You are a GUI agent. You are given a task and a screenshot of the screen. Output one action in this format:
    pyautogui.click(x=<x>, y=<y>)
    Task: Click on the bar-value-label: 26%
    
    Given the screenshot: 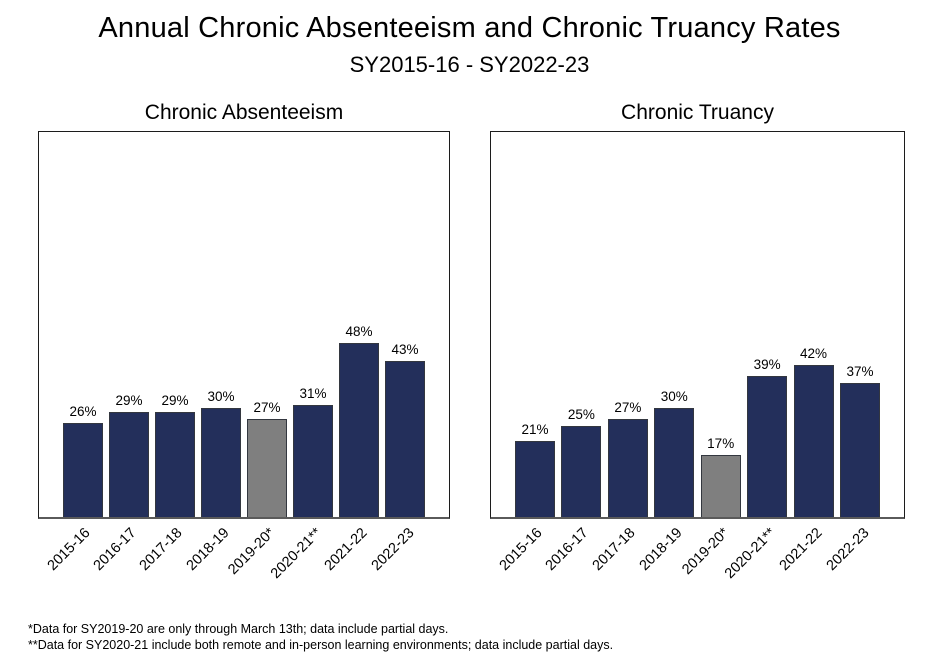 What is the action you would take?
    pyautogui.click(x=83, y=411)
    